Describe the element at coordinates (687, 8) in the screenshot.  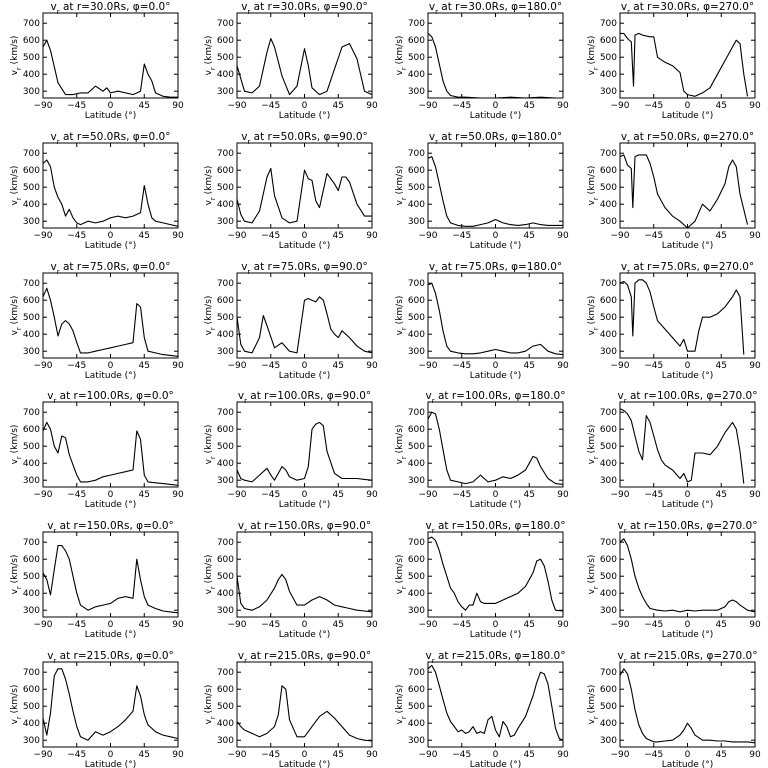
I see `panel-title: vr at r=30.0Rs, φ=270.0°` at that location.